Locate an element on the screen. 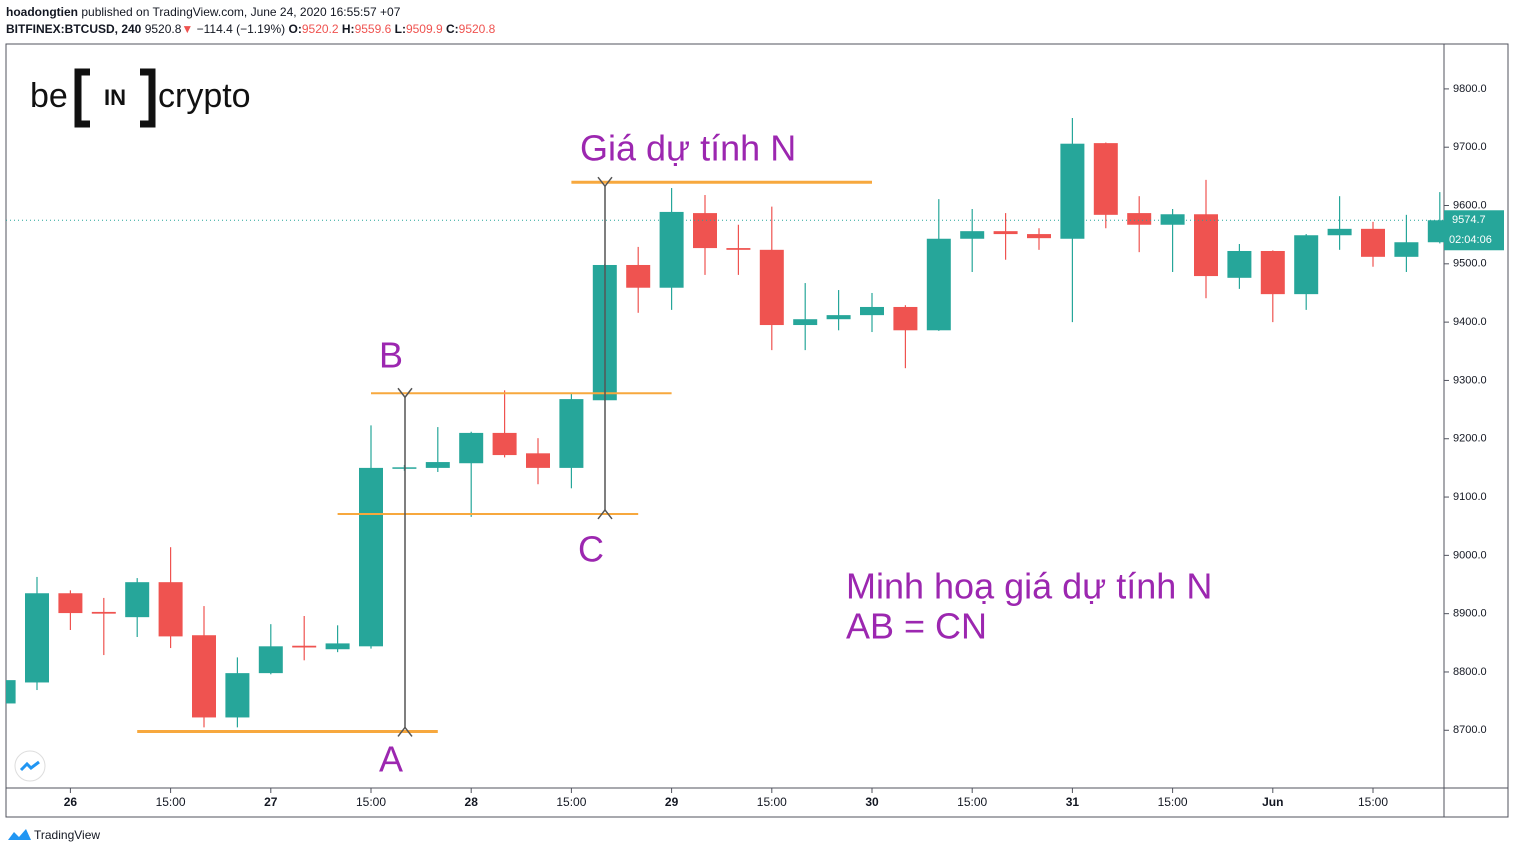 Image resolution: width=1515 pixels, height=854 pixels. x-tick-label: 30 is located at coordinates (872, 802).